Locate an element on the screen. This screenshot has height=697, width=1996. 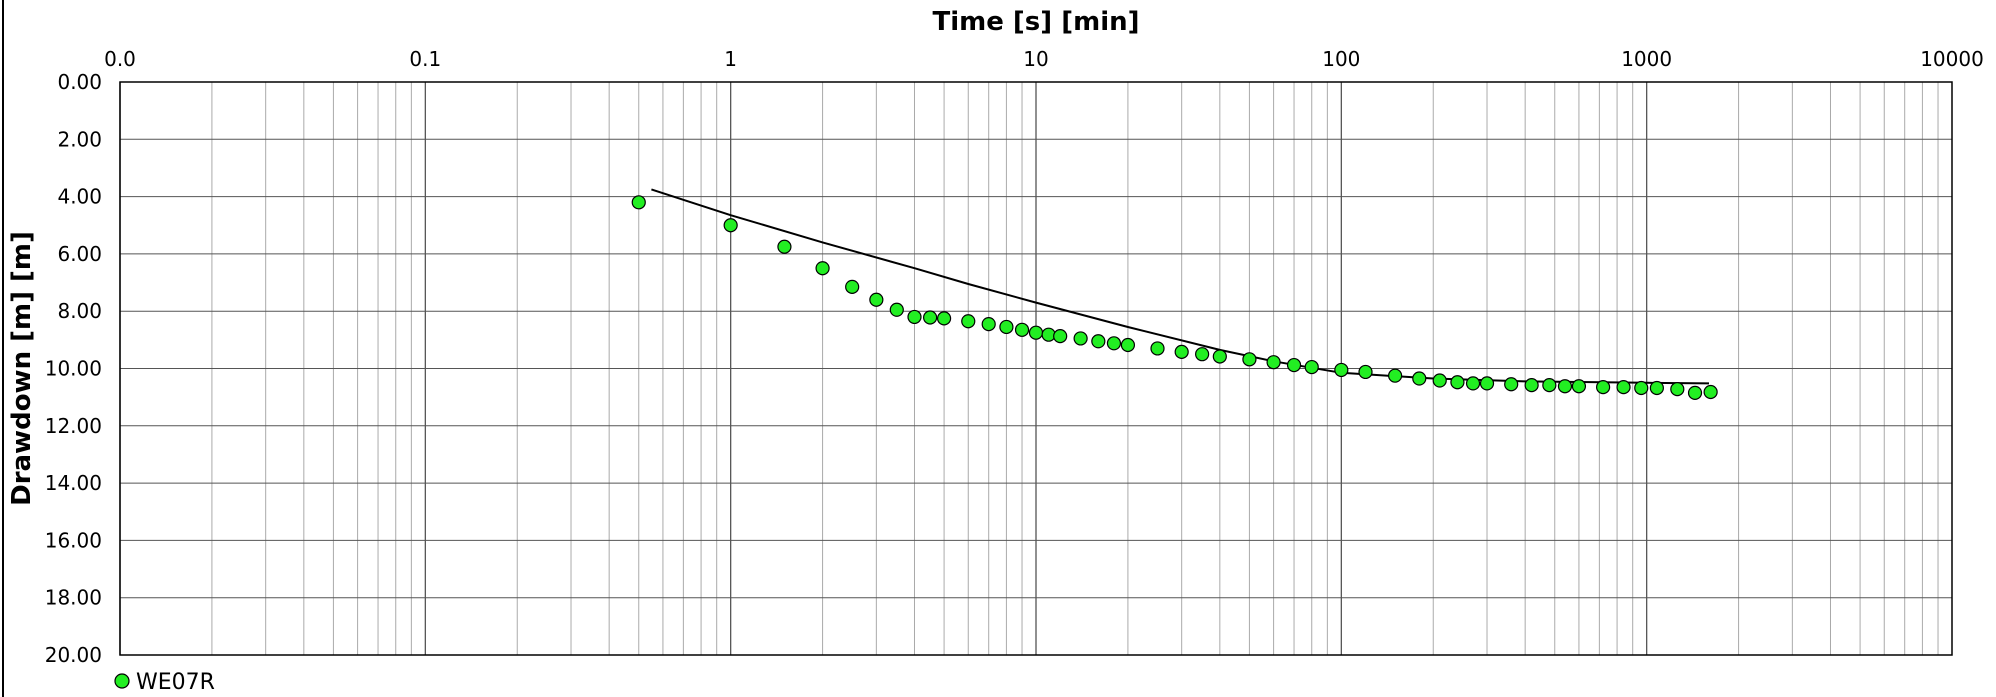
x-tick-label: 1 is located at coordinates (730, 59).